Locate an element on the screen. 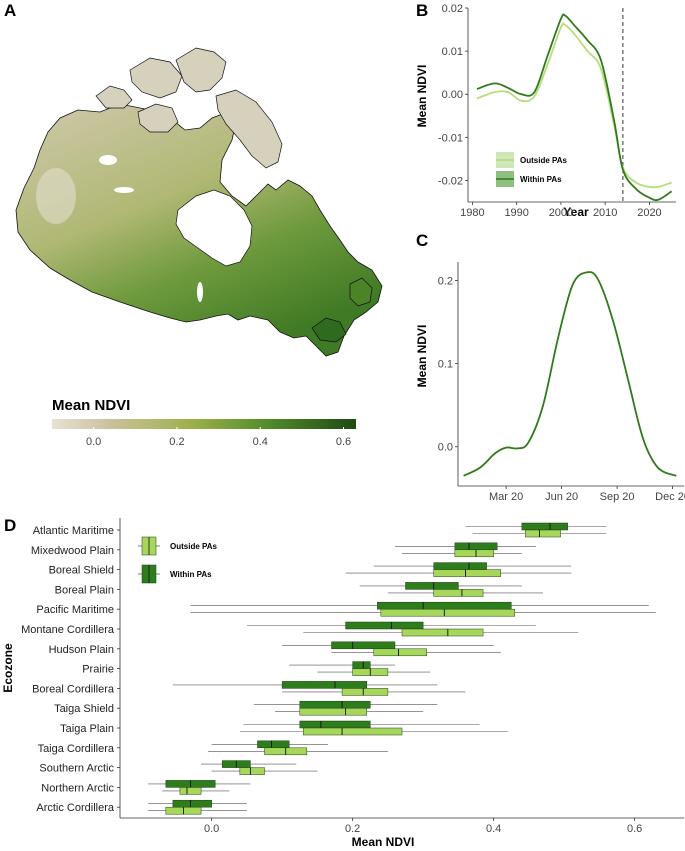 This screenshot has height=851, width=685. panel-c-xtick-label: Sep 20 is located at coordinates (617, 497).